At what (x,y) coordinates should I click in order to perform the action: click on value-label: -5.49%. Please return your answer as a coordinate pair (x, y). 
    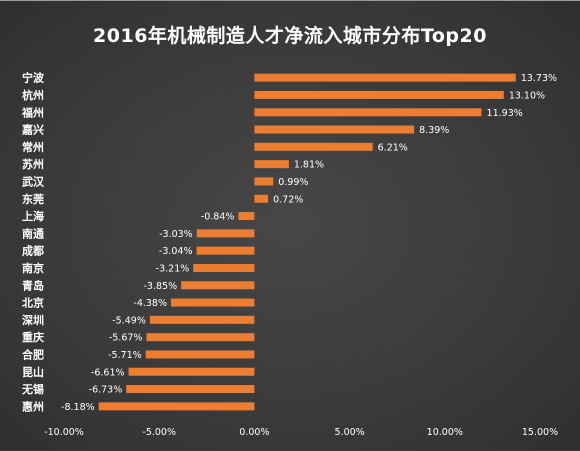
    Looking at the image, I should click on (129, 320).